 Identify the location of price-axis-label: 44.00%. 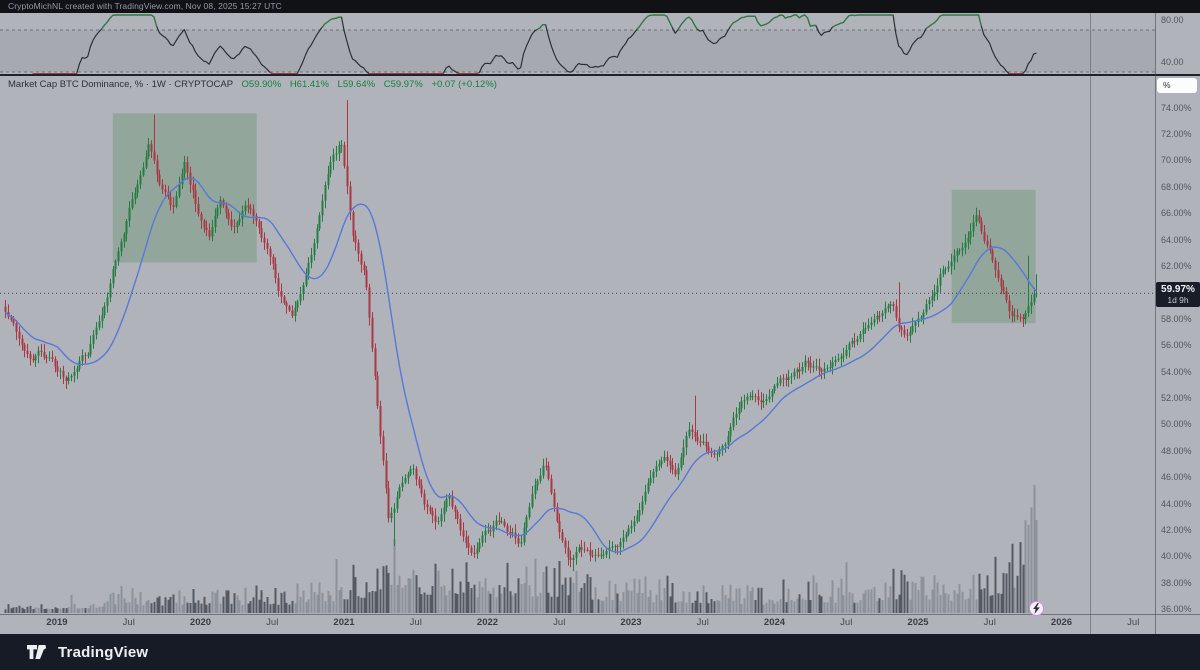
(1176, 503).